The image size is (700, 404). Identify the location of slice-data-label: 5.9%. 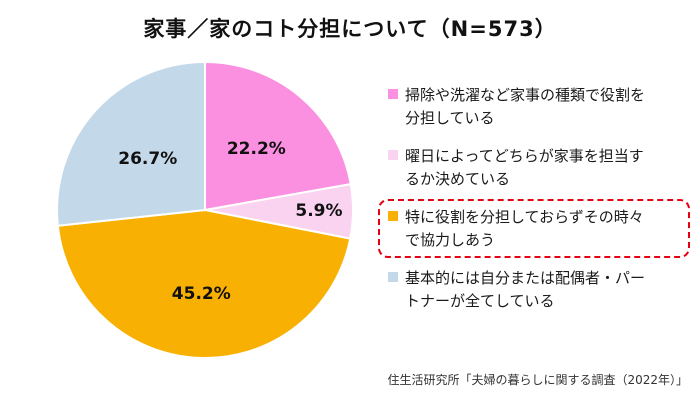
(319, 211).